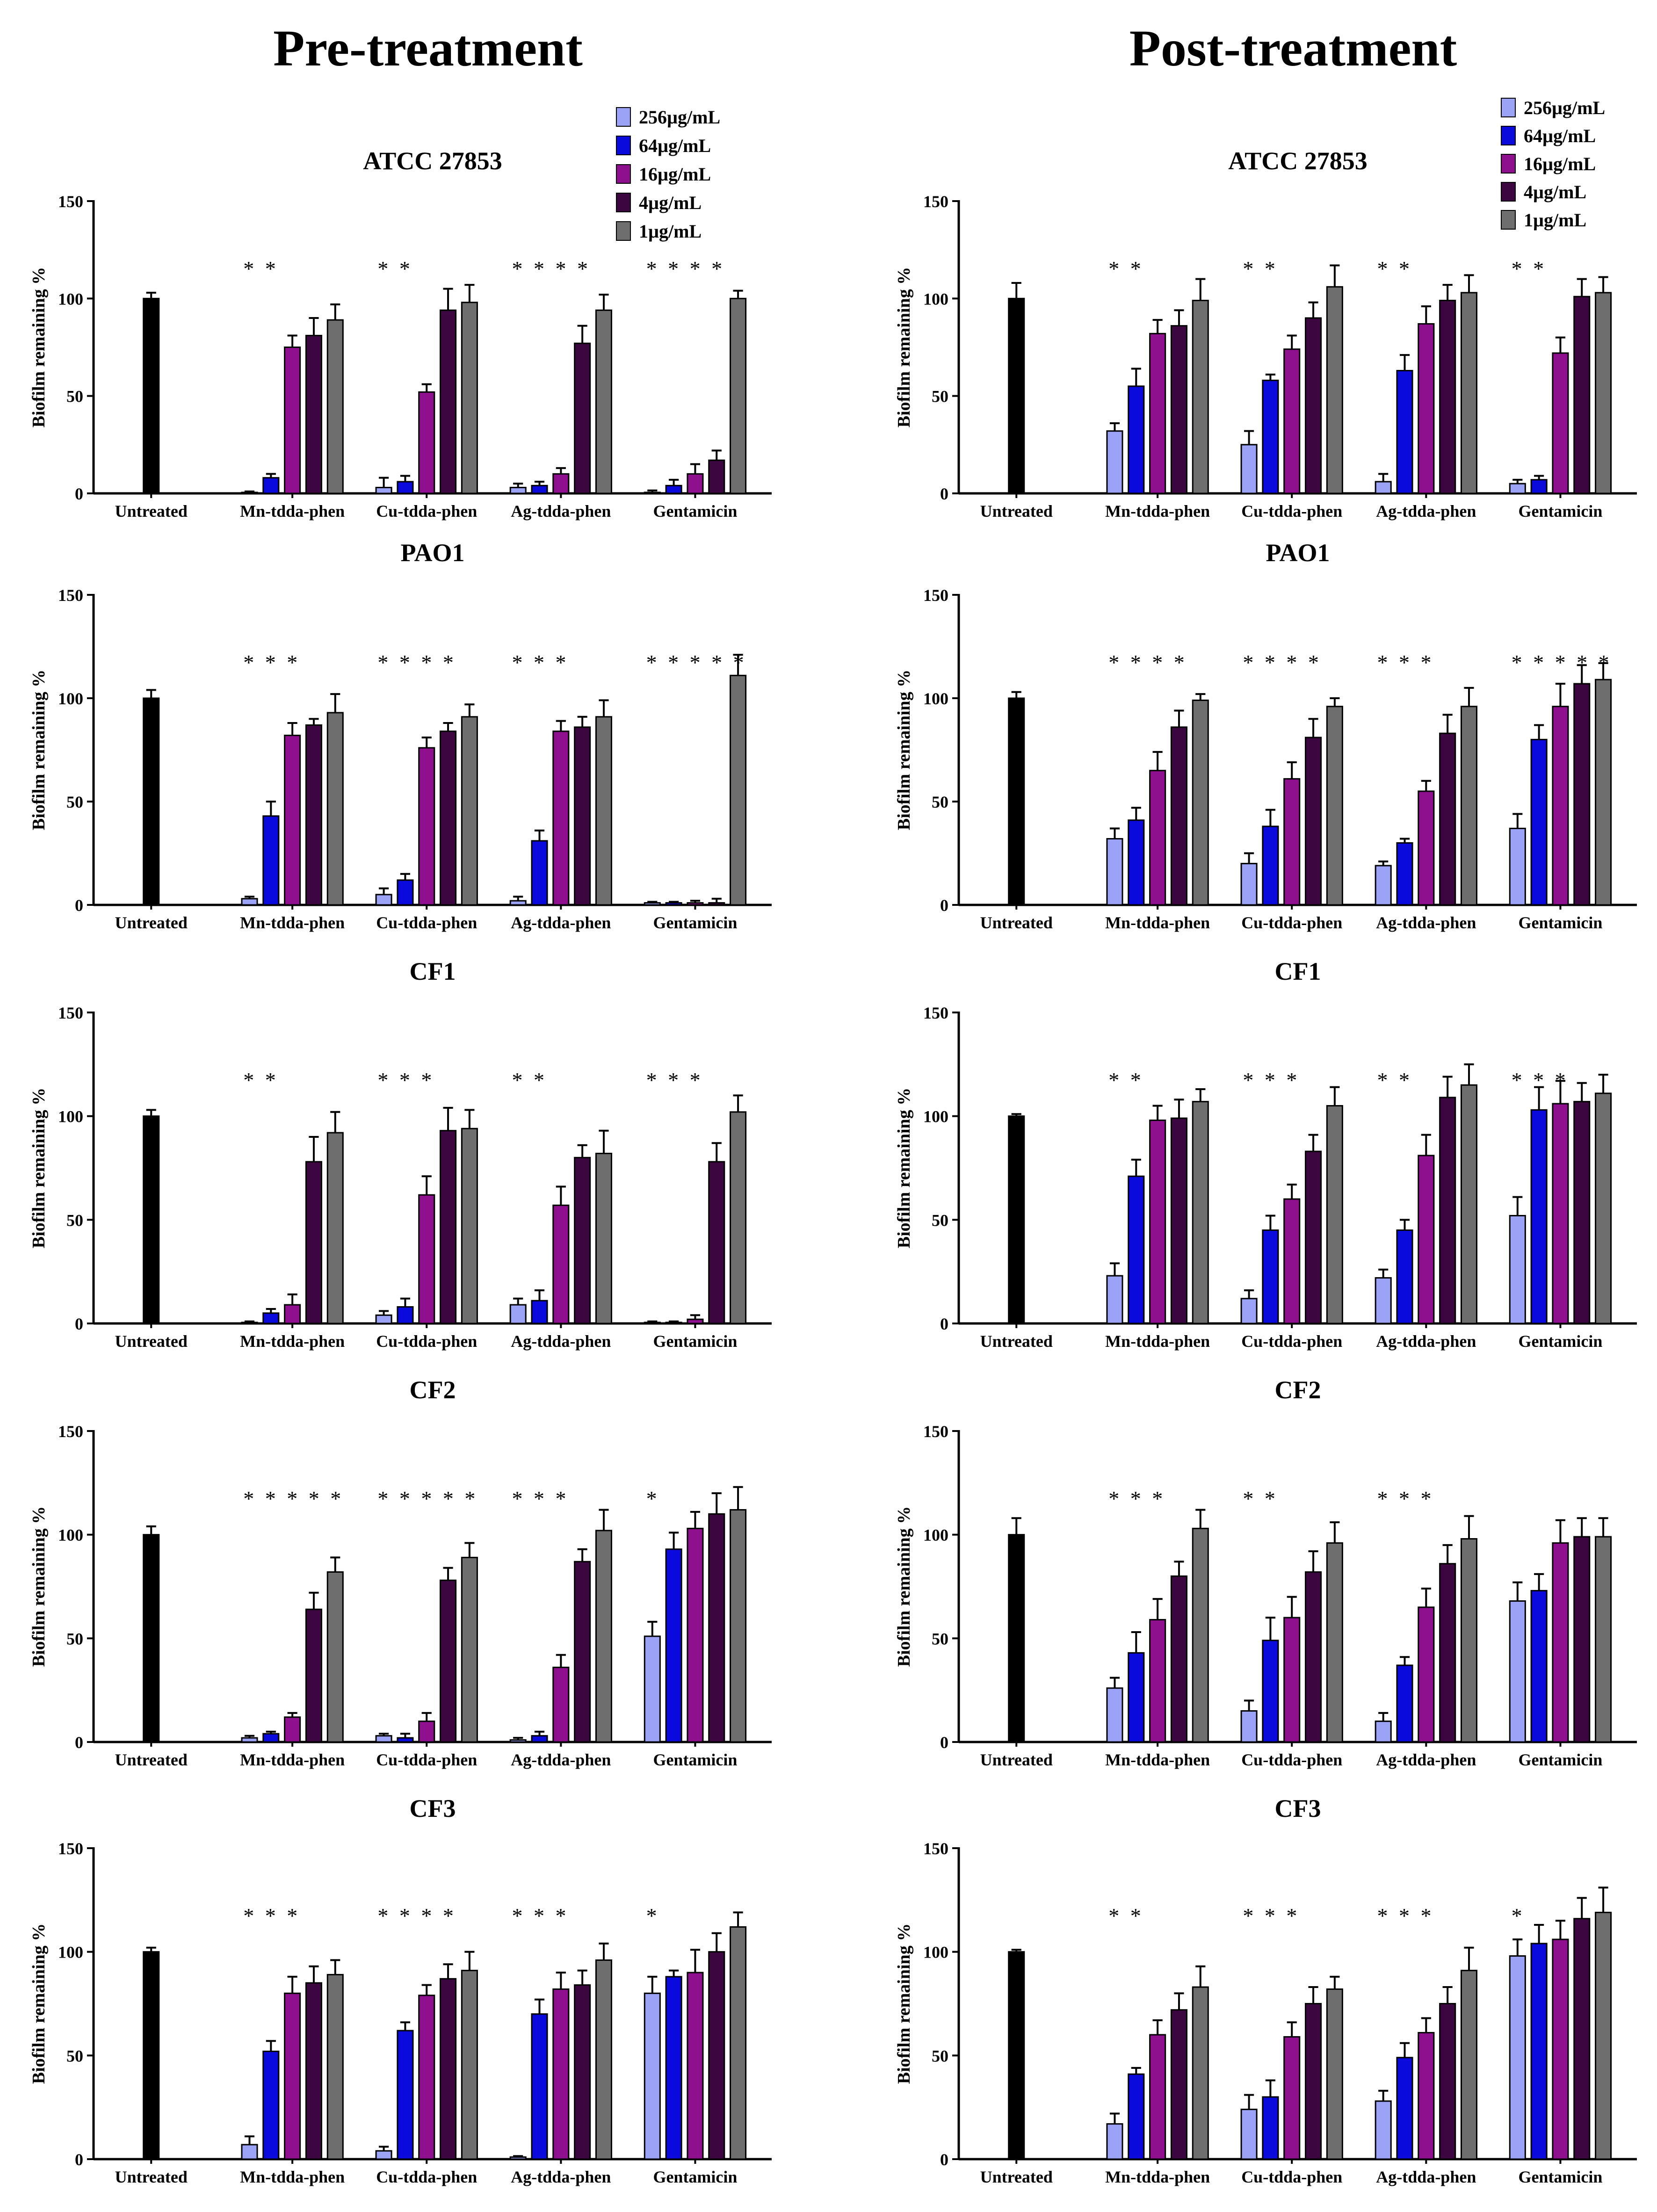 The image size is (1657, 2212). I want to click on pre-treatment-title: Pre-treatment, so click(428, 48).